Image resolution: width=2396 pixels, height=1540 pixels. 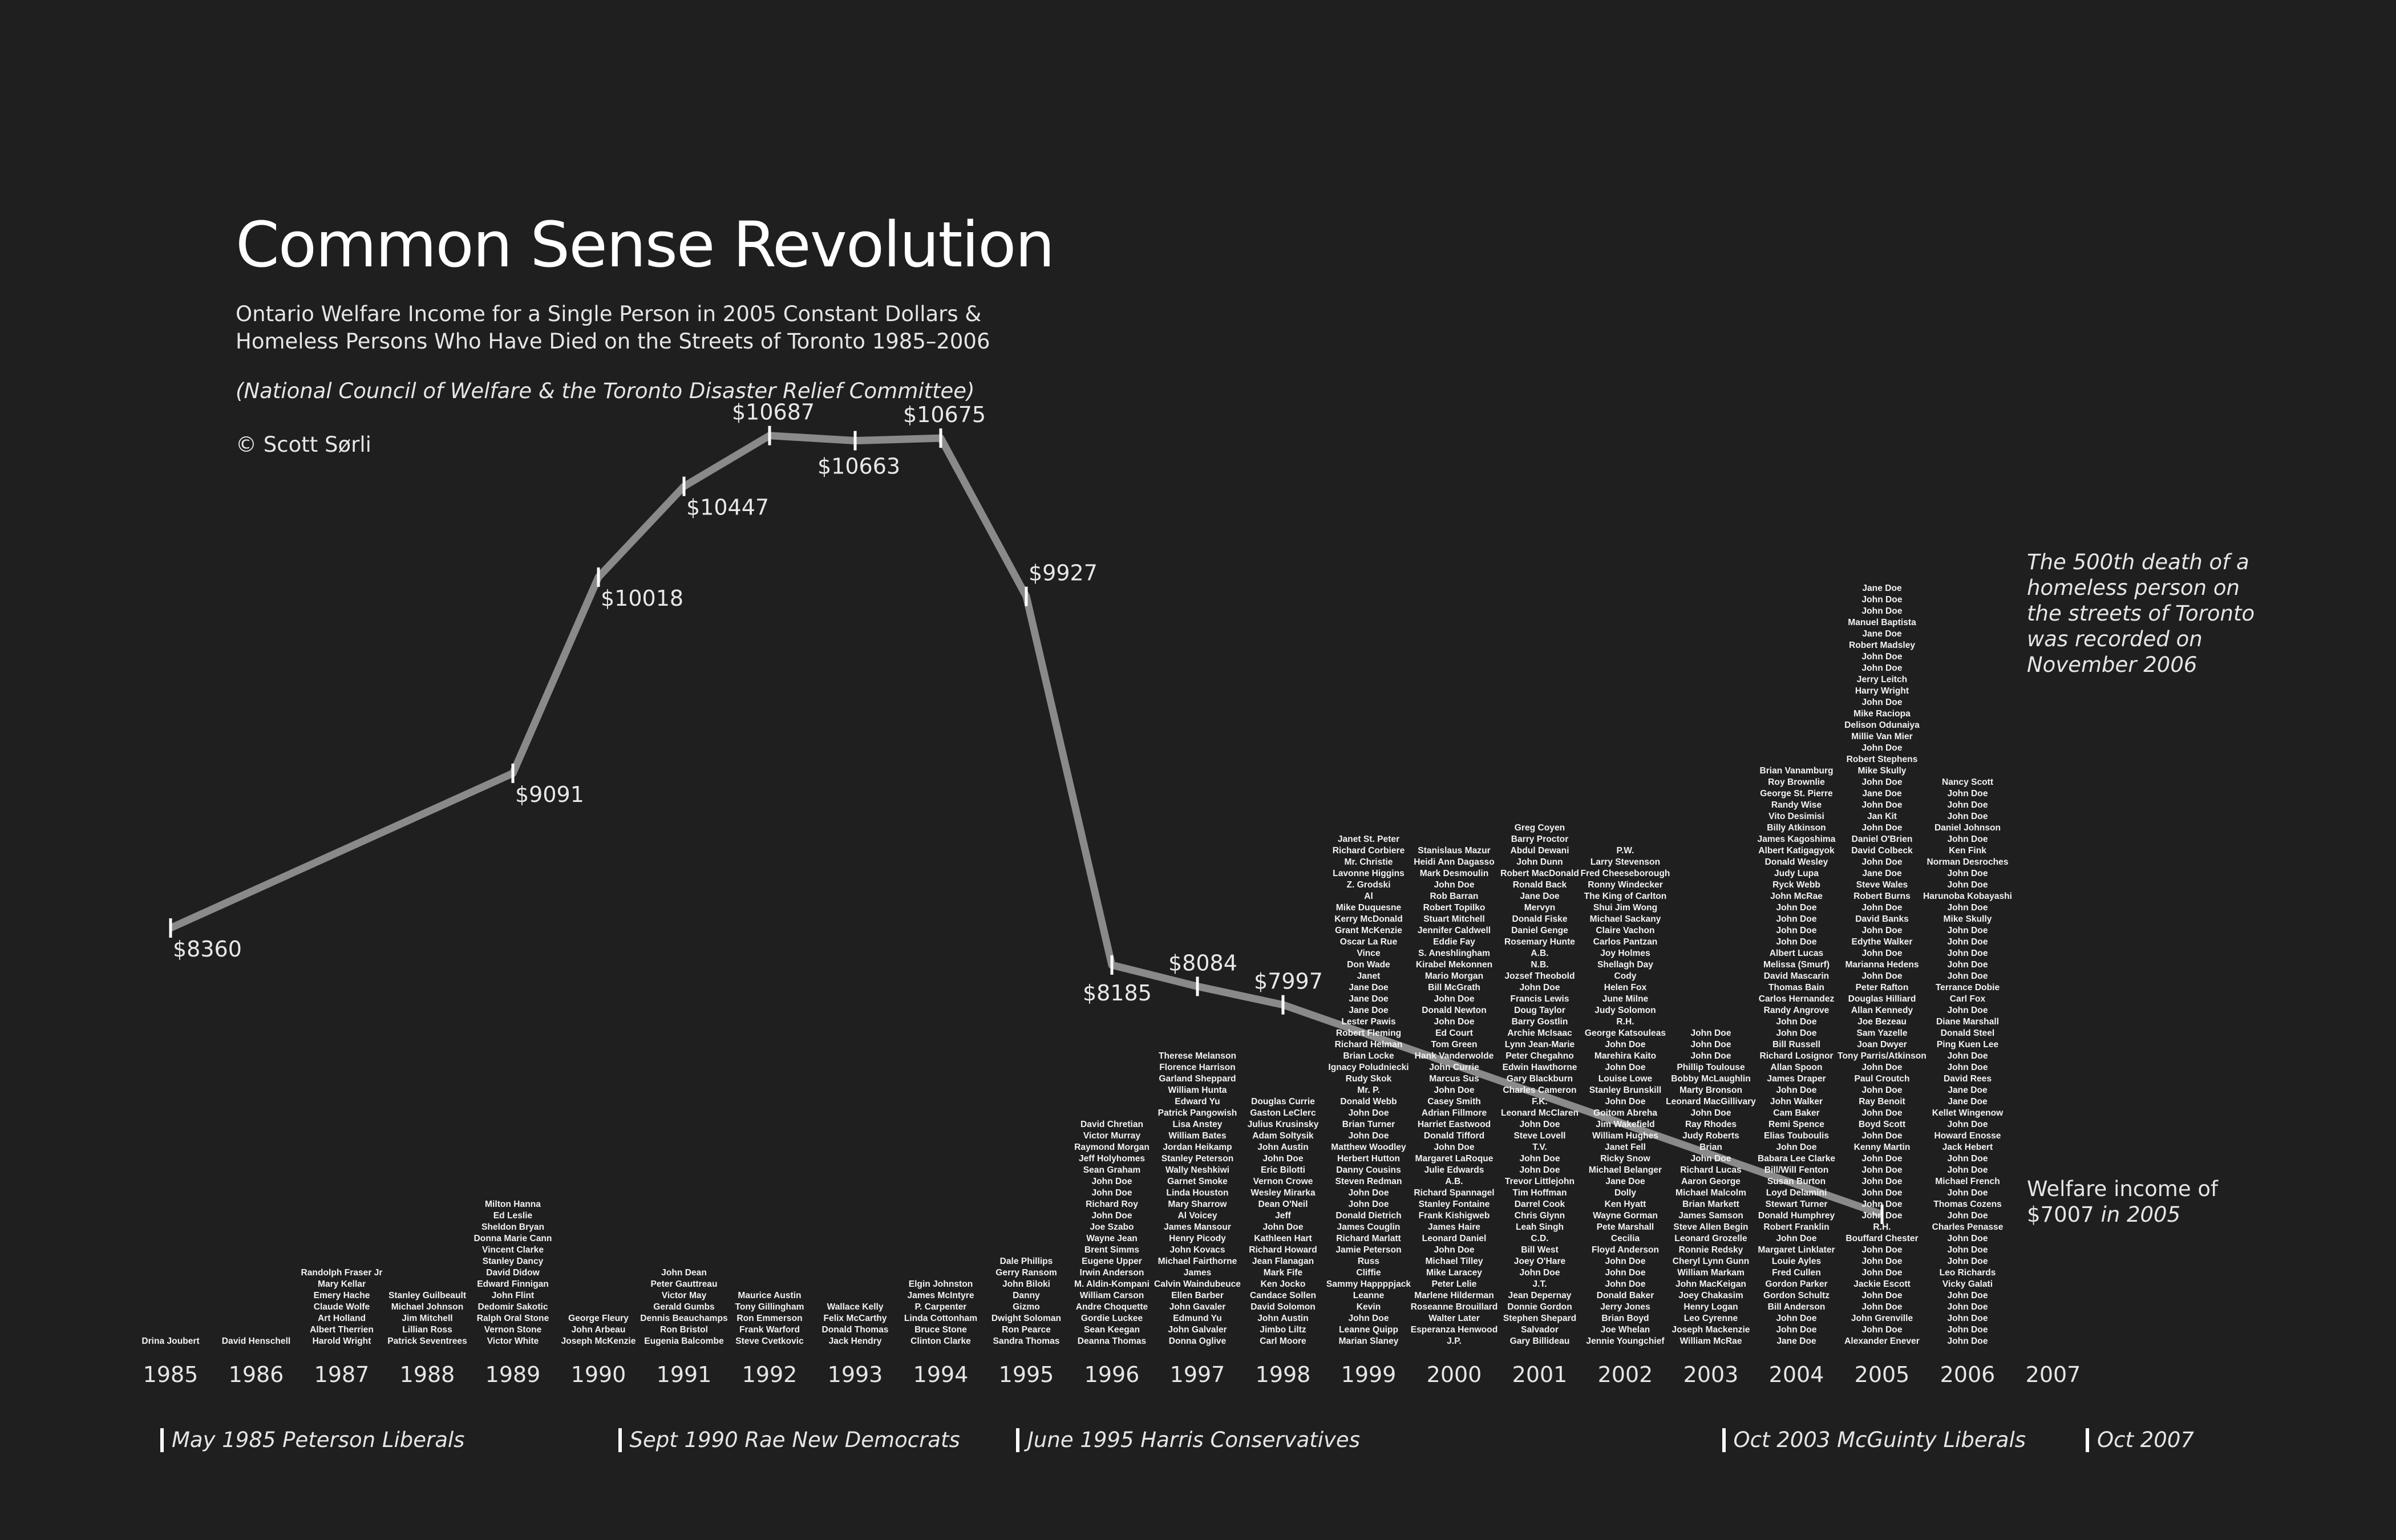 I want to click on data-label-1990: $10018, so click(x=642, y=598).